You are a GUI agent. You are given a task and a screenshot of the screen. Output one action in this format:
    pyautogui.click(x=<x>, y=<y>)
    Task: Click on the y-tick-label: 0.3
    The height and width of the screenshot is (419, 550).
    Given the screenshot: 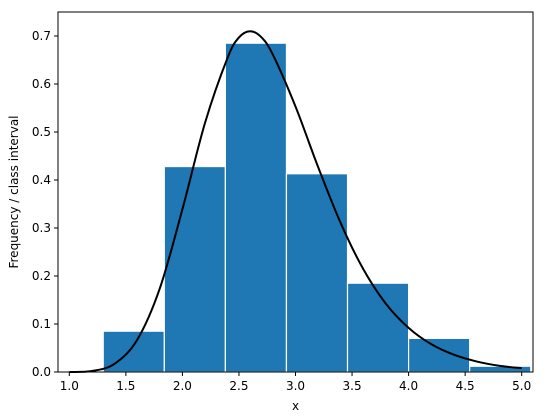 What is the action you would take?
    pyautogui.click(x=41, y=228)
    